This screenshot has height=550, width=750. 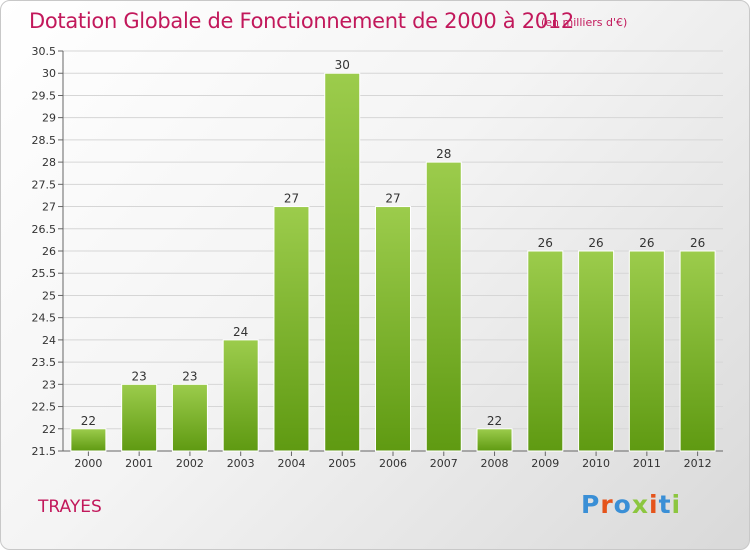 I want to click on data-label-2005: 30, so click(x=342, y=65).